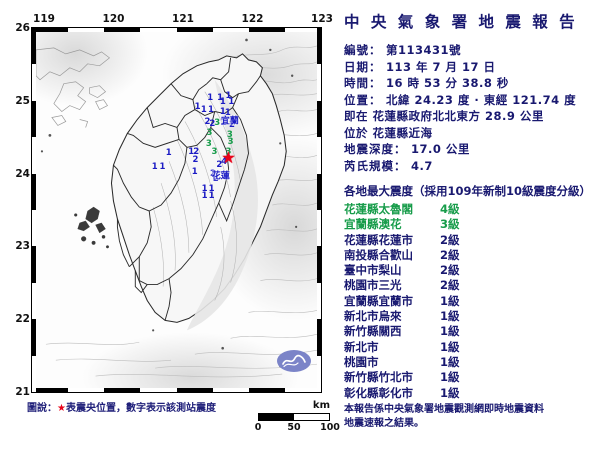 The height and width of the screenshot is (450, 600). I want to click on report-field-value: 第113431號, so click(421, 50).